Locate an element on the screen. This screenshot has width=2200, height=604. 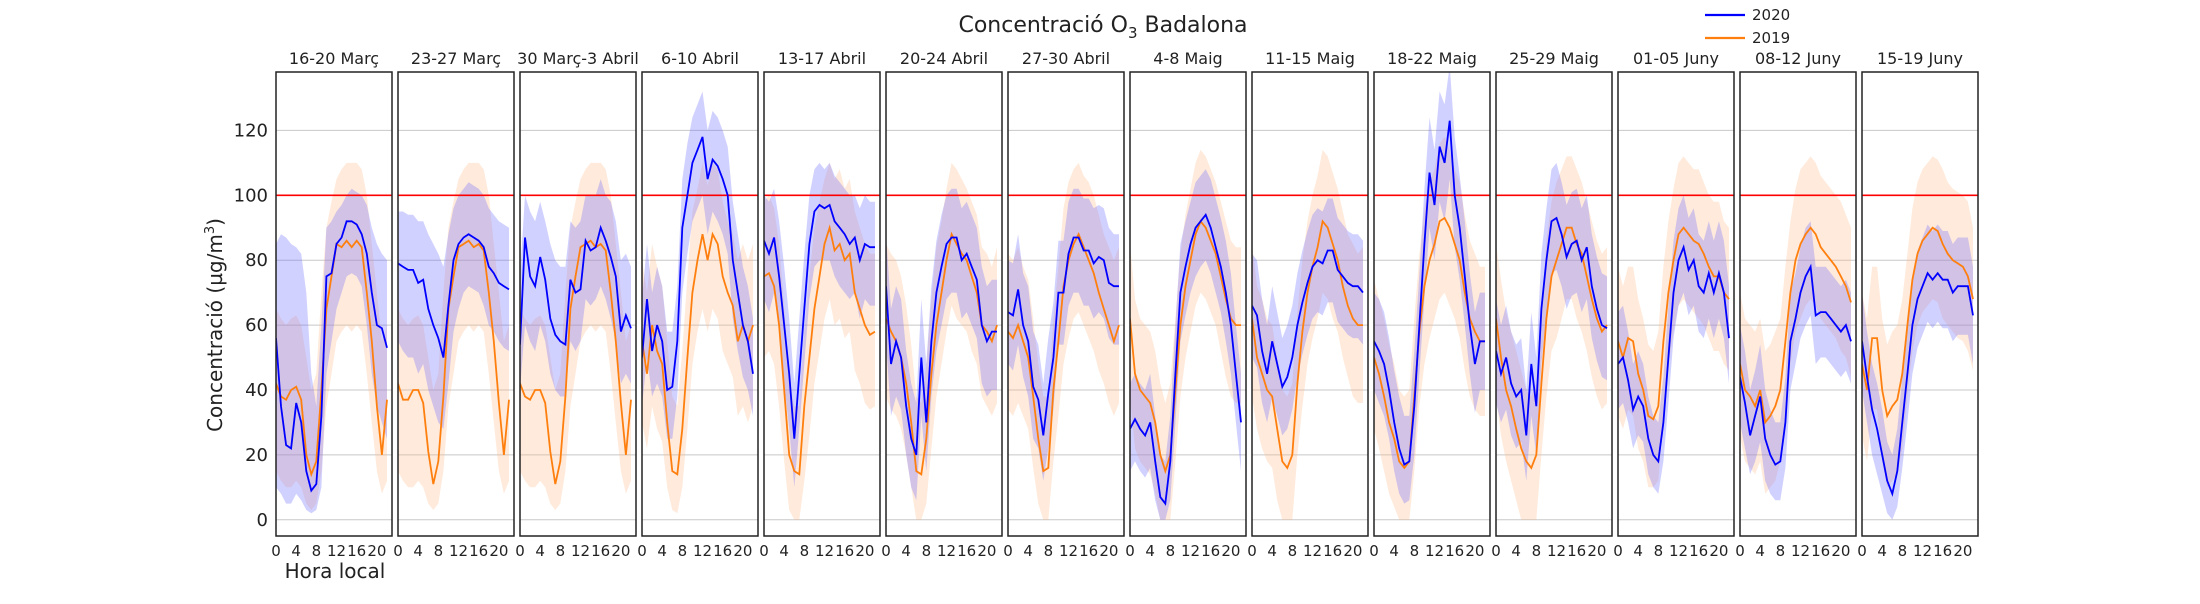
y-tick-label: 0 is located at coordinates (262, 520).